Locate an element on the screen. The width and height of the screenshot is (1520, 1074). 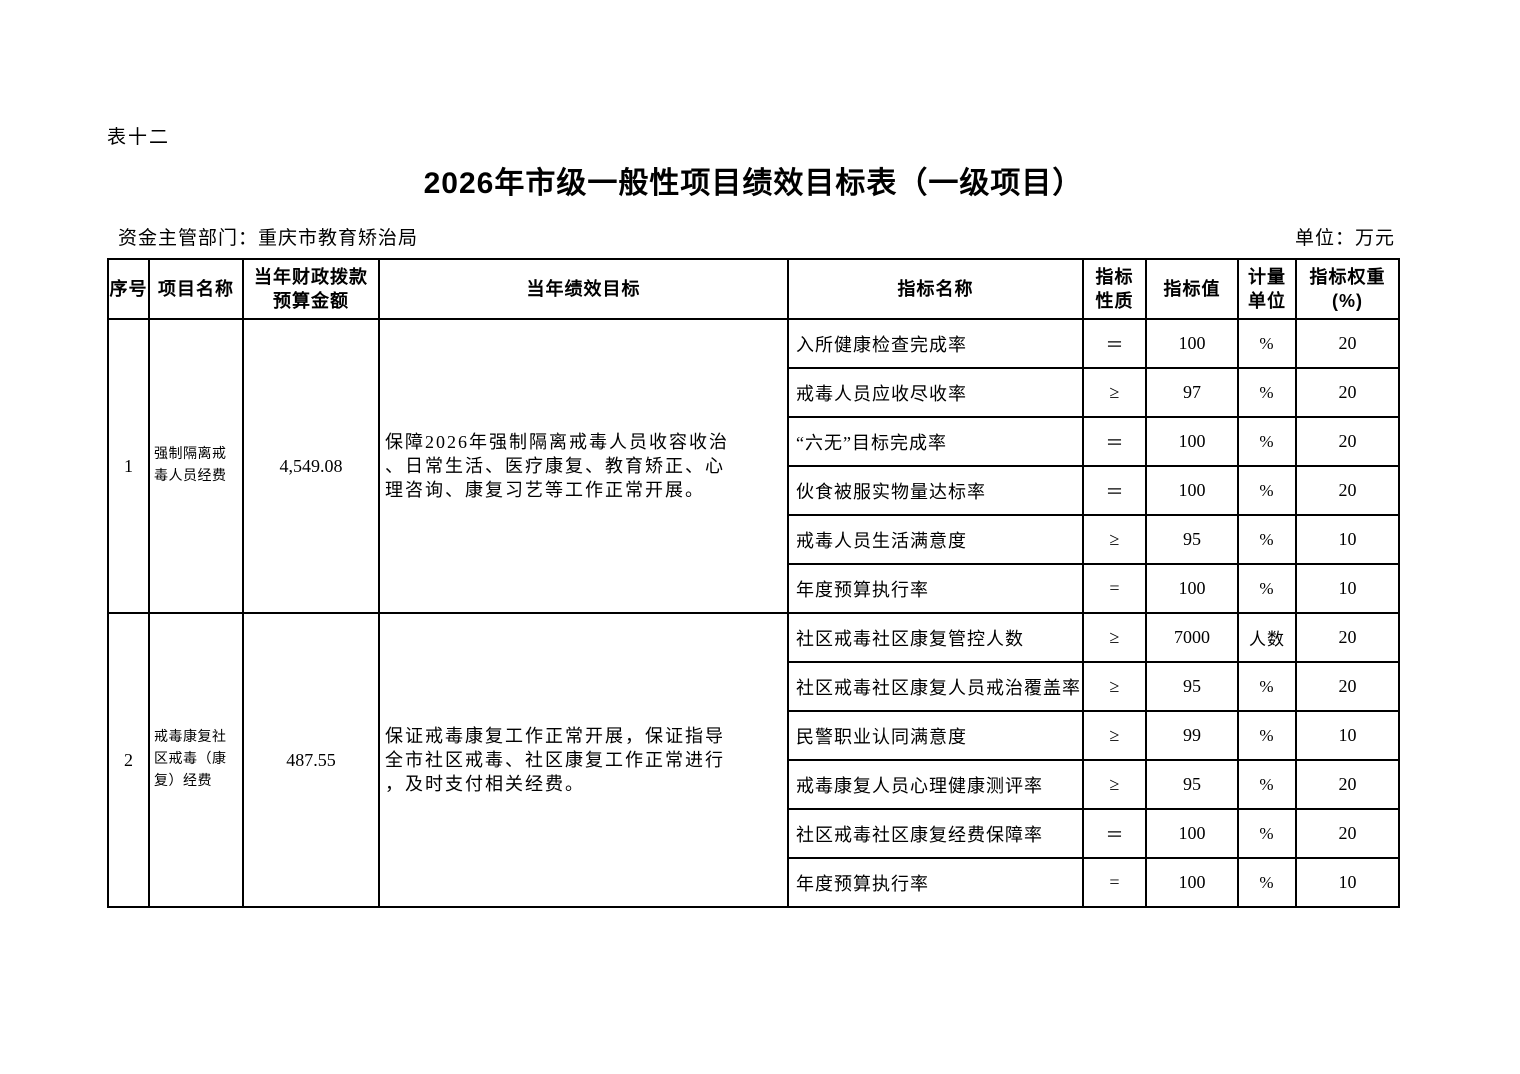
header-indicator-name: 指标名称 is located at coordinates (935, 289).